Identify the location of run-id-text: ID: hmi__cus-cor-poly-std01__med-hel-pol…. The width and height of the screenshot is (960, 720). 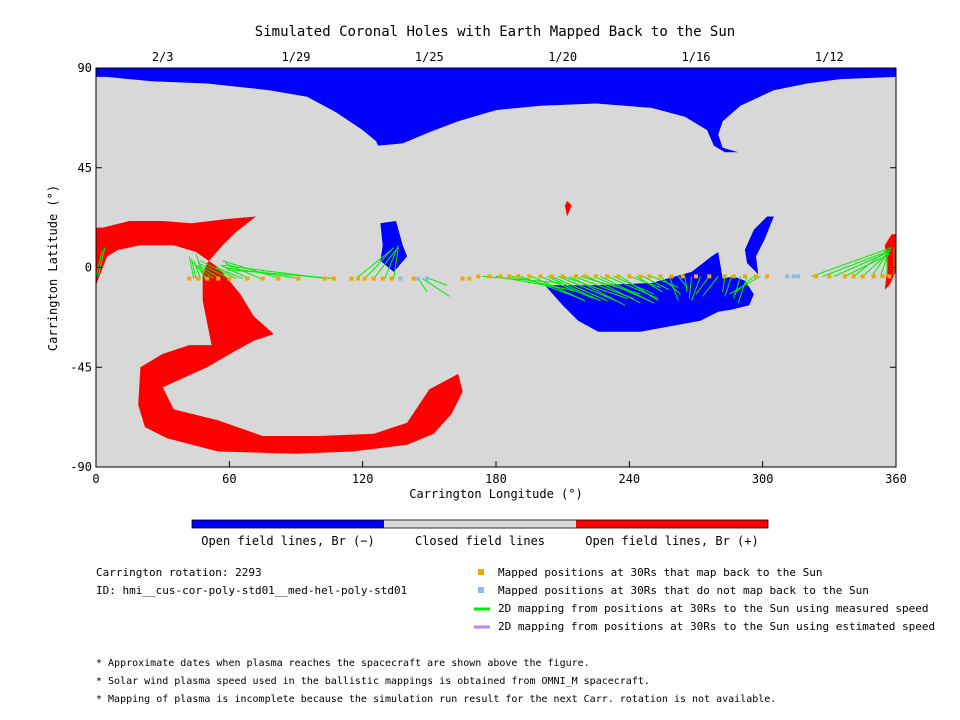
(251, 590).